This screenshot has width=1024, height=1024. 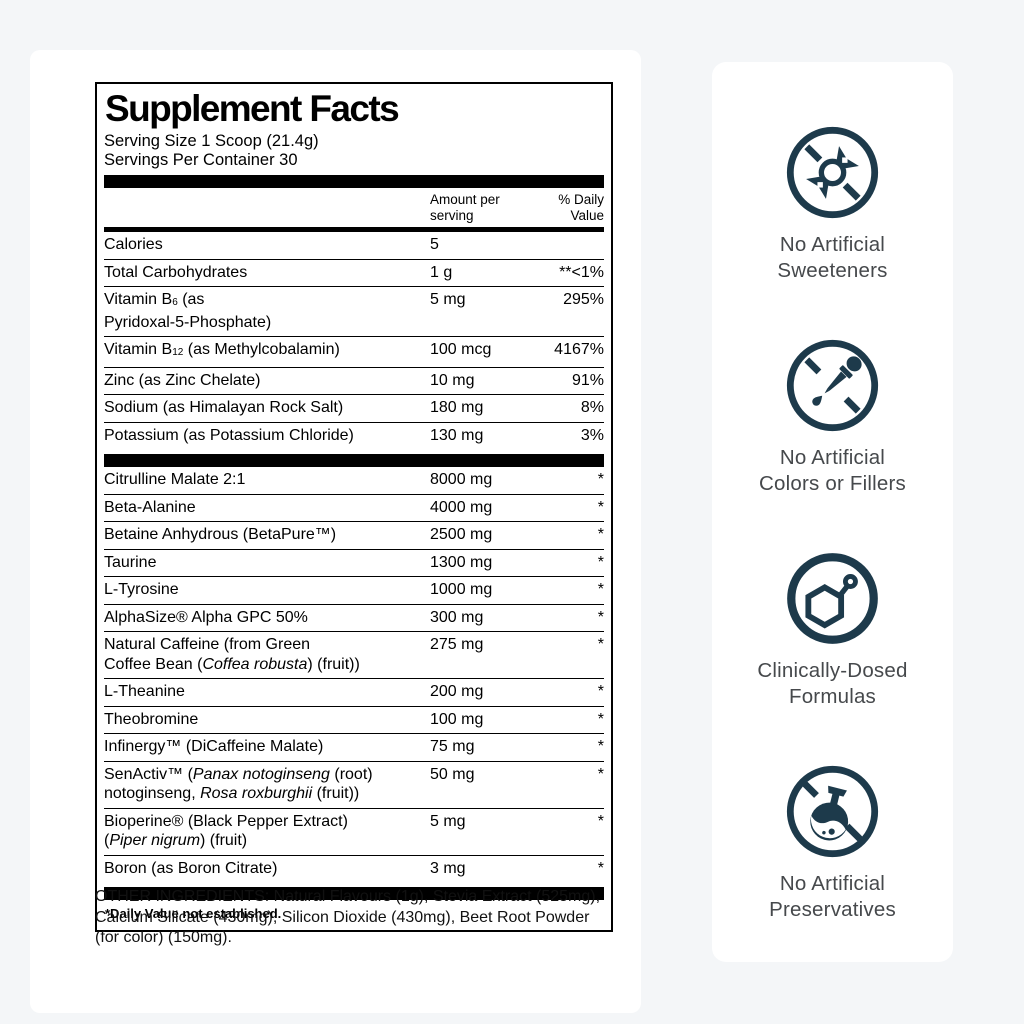 What do you see at coordinates (579, 350) in the screenshot?
I see `ingredient-daily-value: 4167%` at bounding box center [579, 350].